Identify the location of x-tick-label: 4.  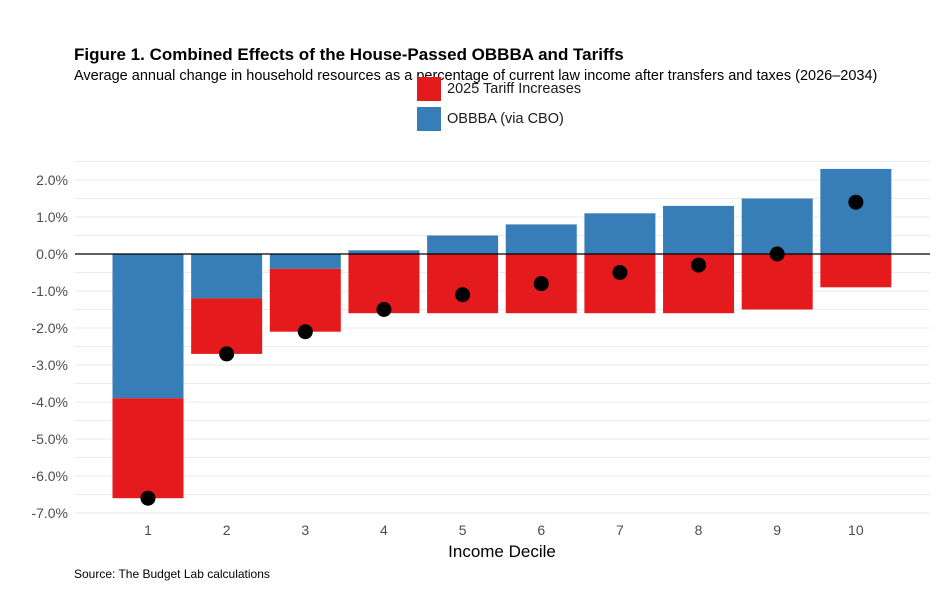
(384, 530).